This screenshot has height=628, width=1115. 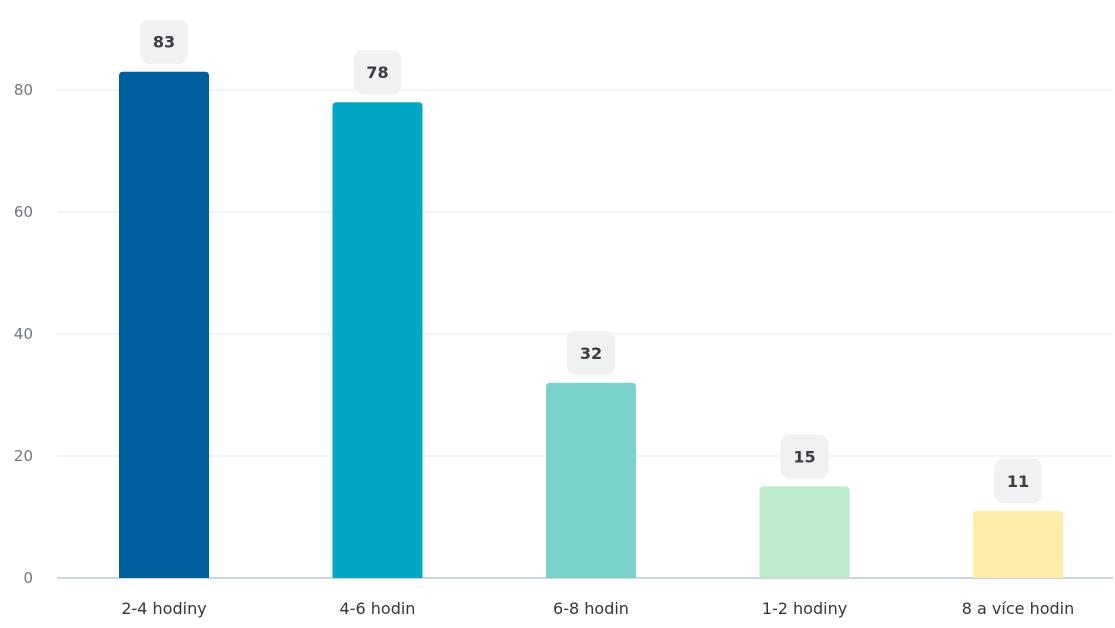 I want to click on x-tick-label: 6-8 hodin, so click(x=591, y=608).